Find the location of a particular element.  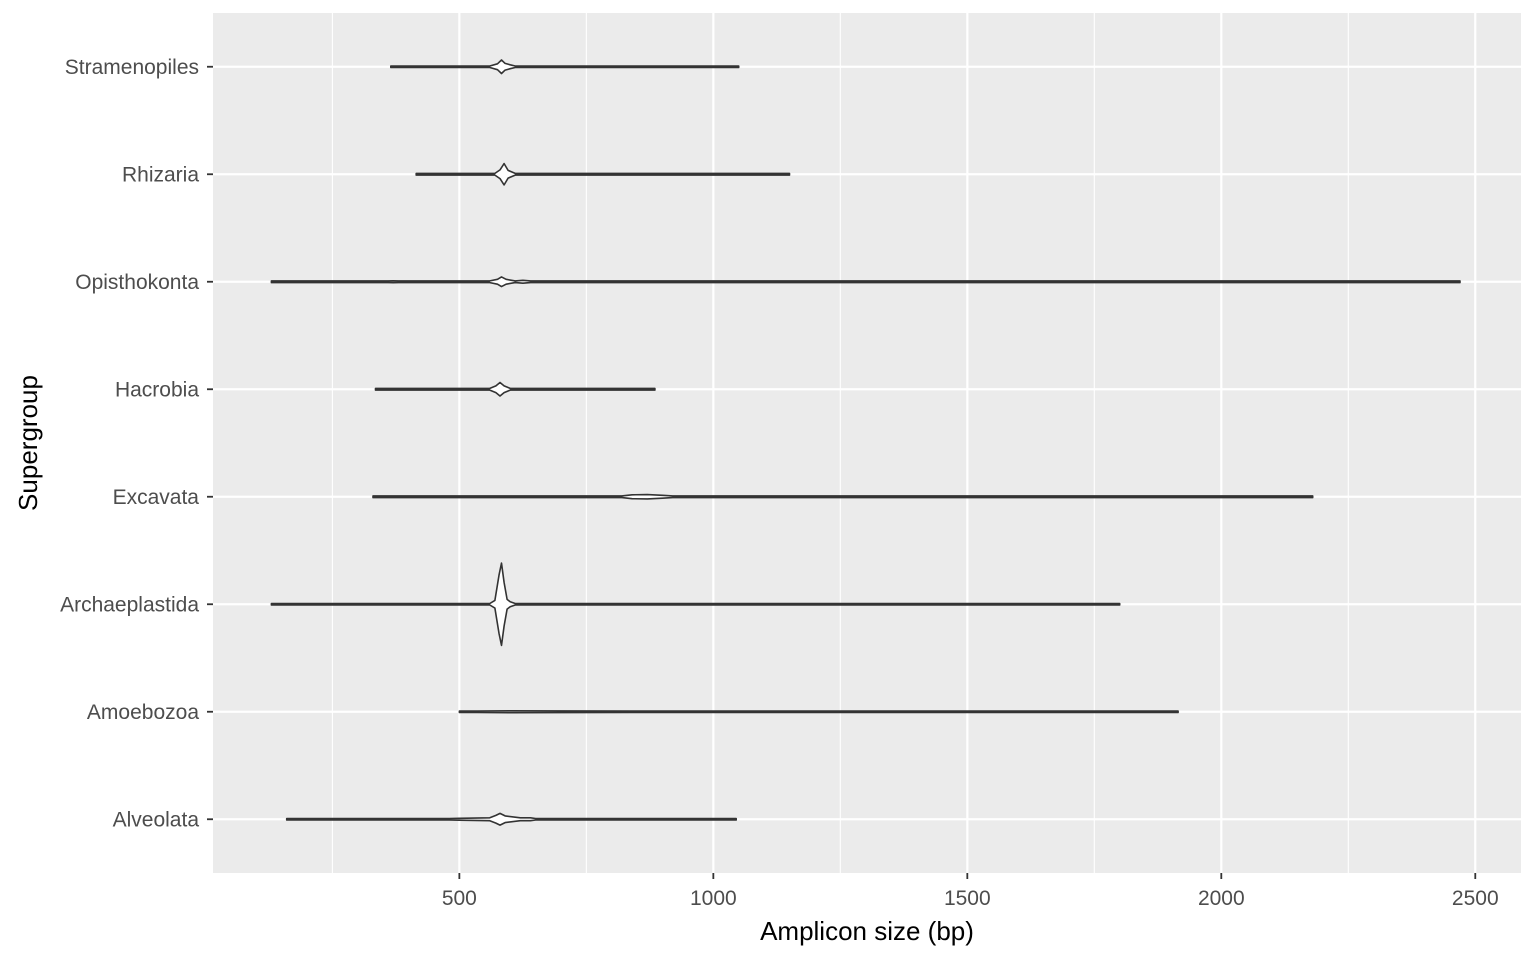

x-tick-label: 1000 is located at coordinates (713, 898).